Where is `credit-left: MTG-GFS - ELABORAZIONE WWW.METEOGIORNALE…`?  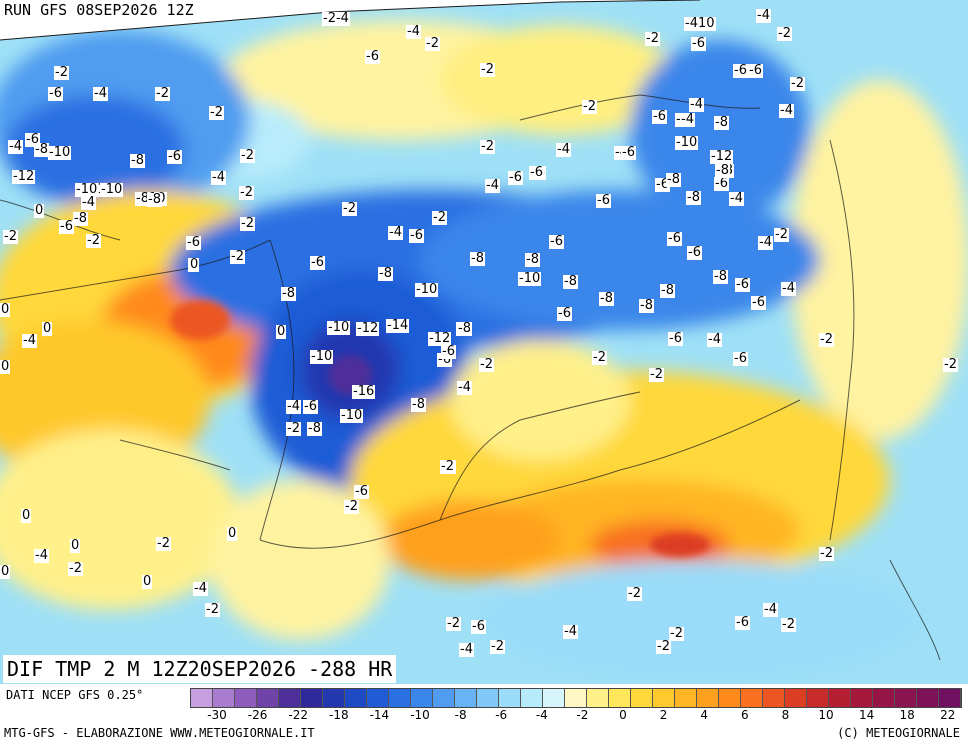
credit-left: MTG-GFS - ELABORAZIONE WWW.METEOGIORNALE… is located at coordinates (159, 733).